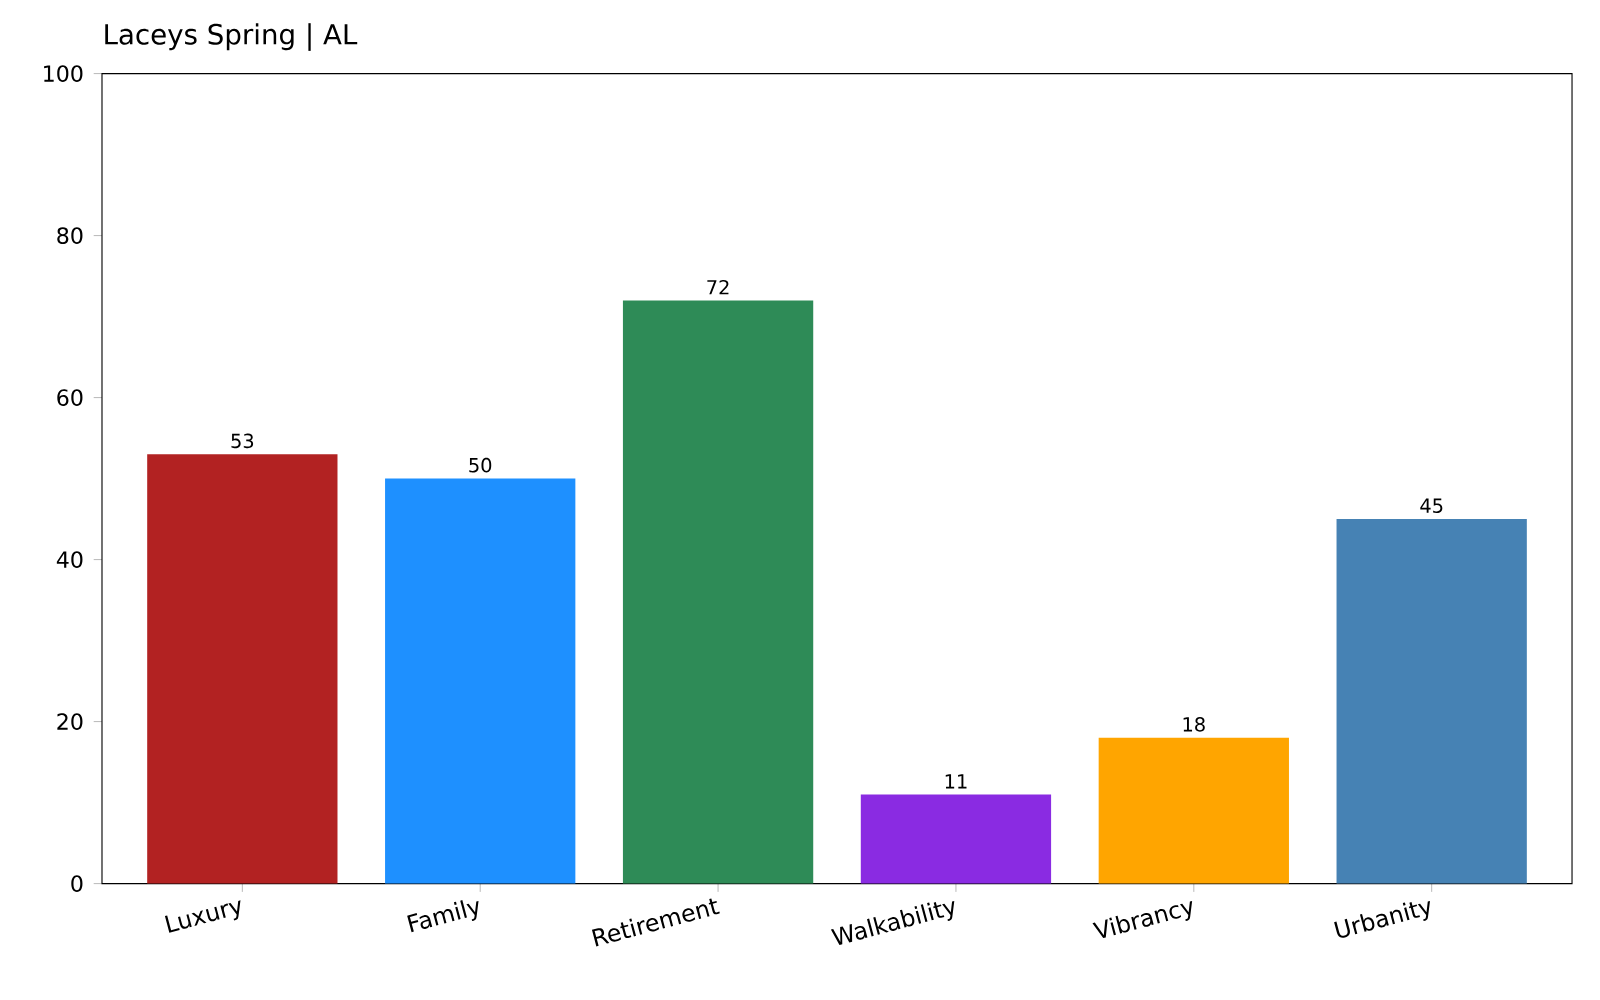 Image resolution: width=1600 pixels, height=1000 pixels. What do you see at coordinates (718, 287) in the screenshot?
I see `data-label: 72` at bounding box center [718, 287].